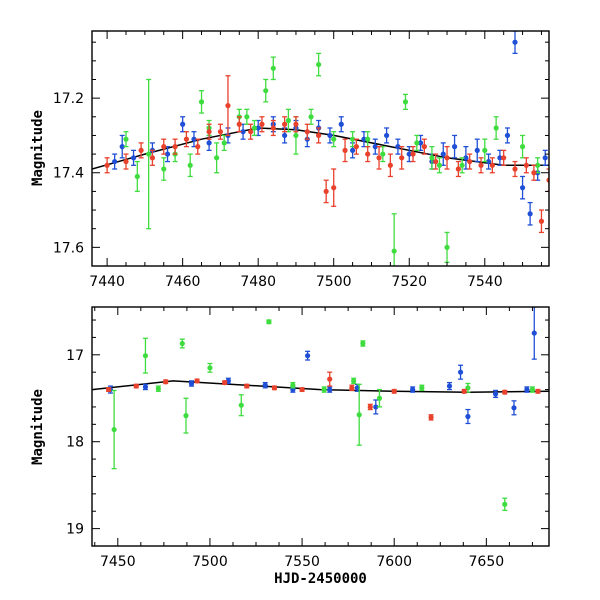  What do you see at coordinates (118, 562) in the screenshot?
I see `x-tick-label: 7450` at bounding box center [118, 562].